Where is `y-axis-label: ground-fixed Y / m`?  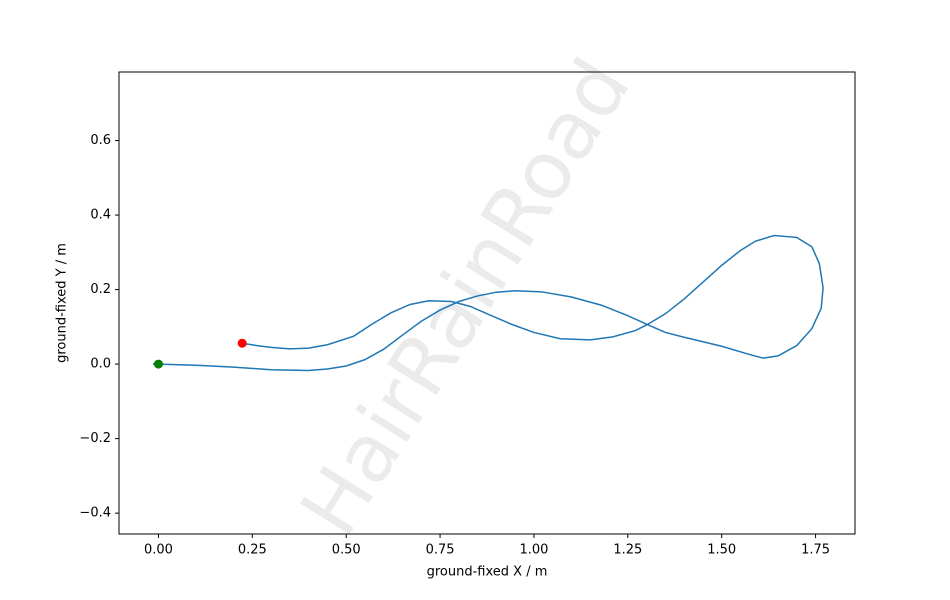 y-axis-label: ground-fixed Y / m is located at coordinates (62, 303).